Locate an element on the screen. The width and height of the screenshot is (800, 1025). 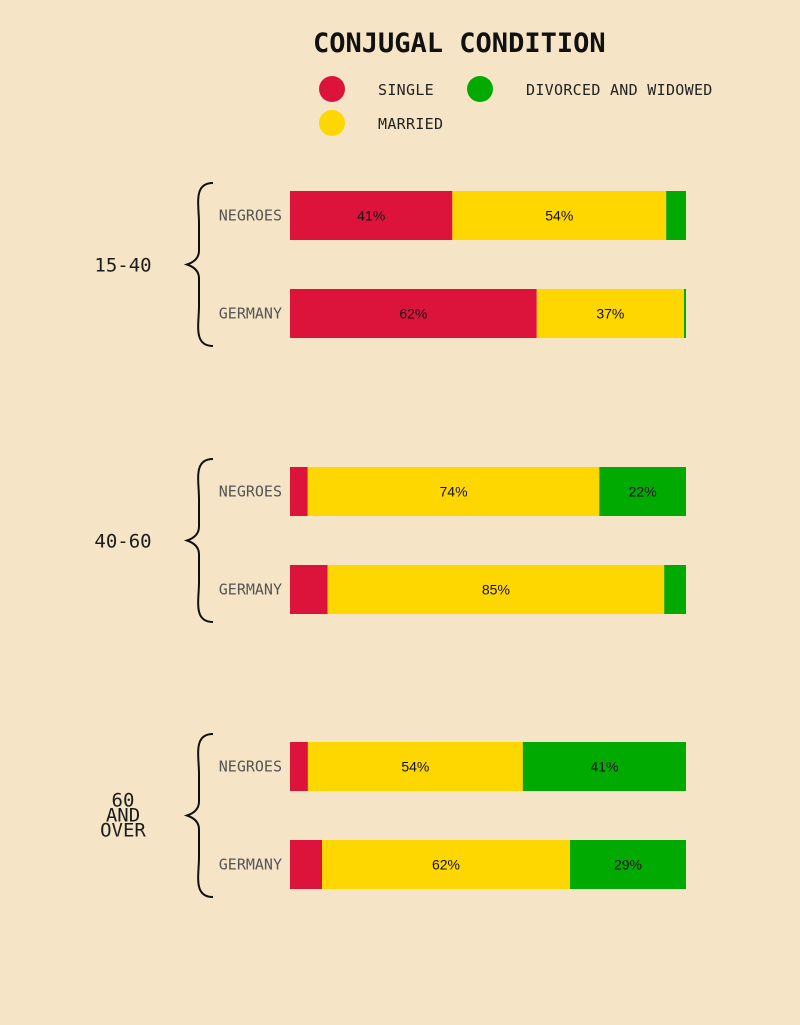
age-group-label: 40-60 is located at coordinates (122, 542).